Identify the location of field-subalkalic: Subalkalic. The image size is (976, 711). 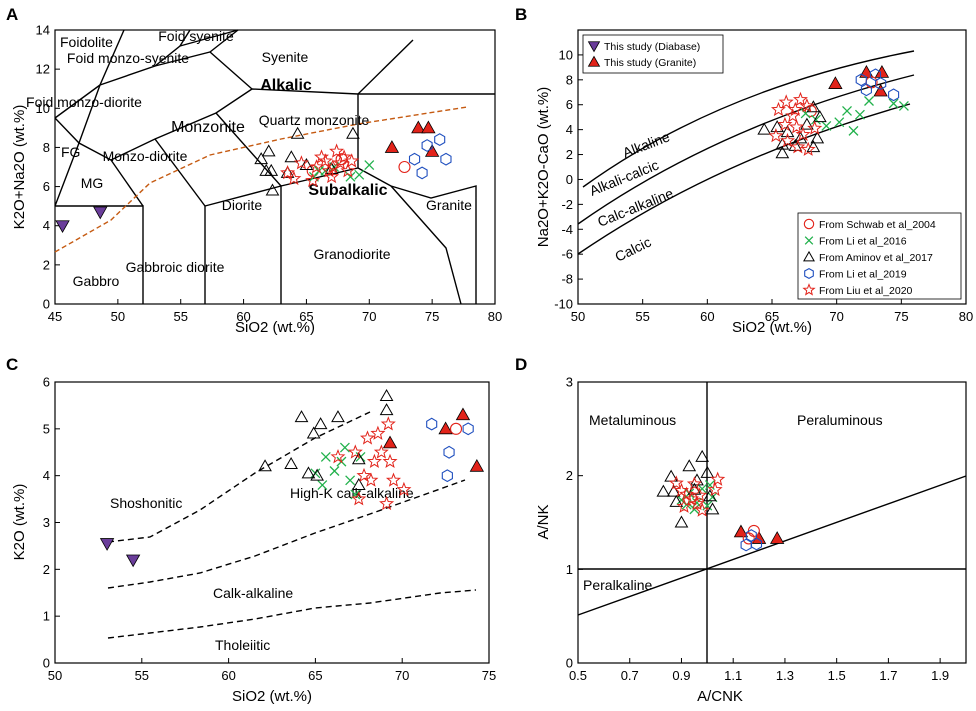
(347, 190).